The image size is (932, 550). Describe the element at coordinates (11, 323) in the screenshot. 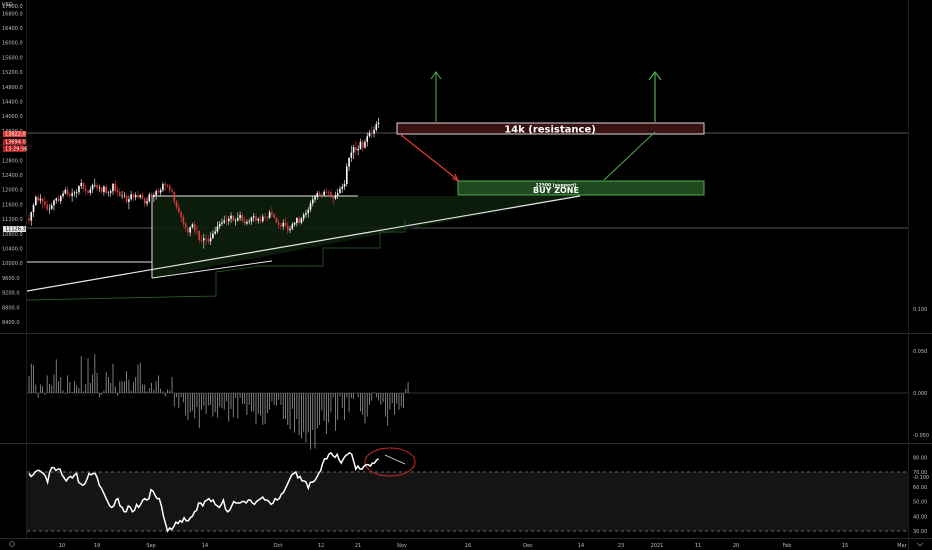

I see `price-axis-label: 8400.0` at that location.